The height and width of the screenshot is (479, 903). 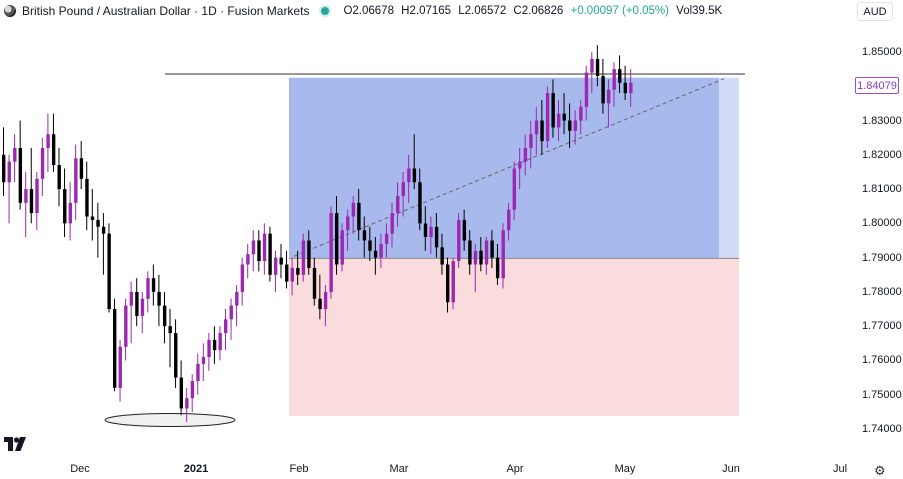 What do you see at coordinates (325, 11) in the screenshot?
I see `market-status-icon` at bounding box center [325, 11].